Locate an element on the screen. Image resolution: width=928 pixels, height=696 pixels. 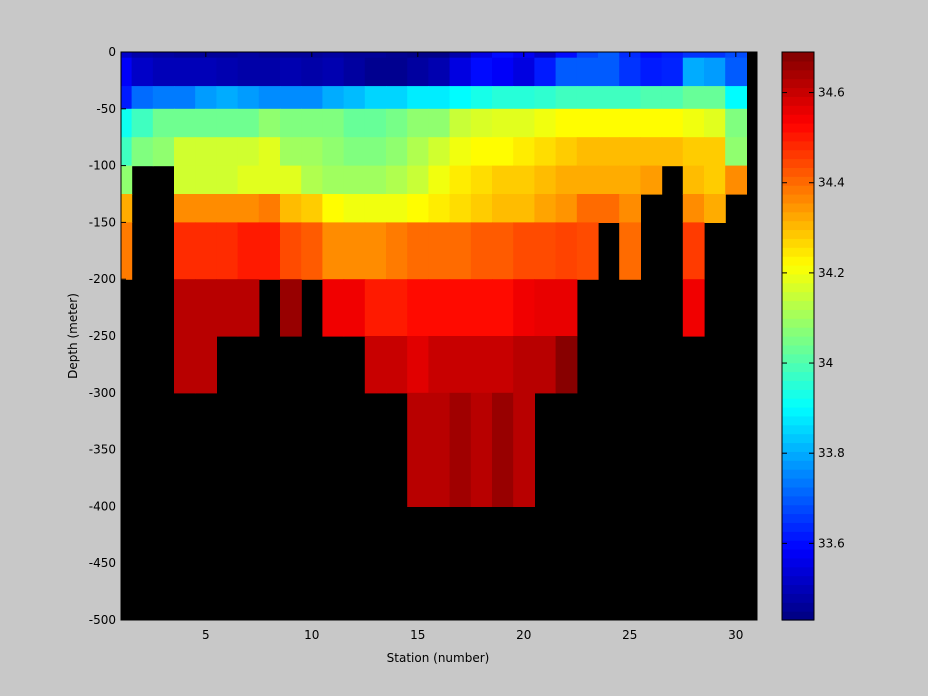
colorbar-frame is located at coordinates (798, 336).